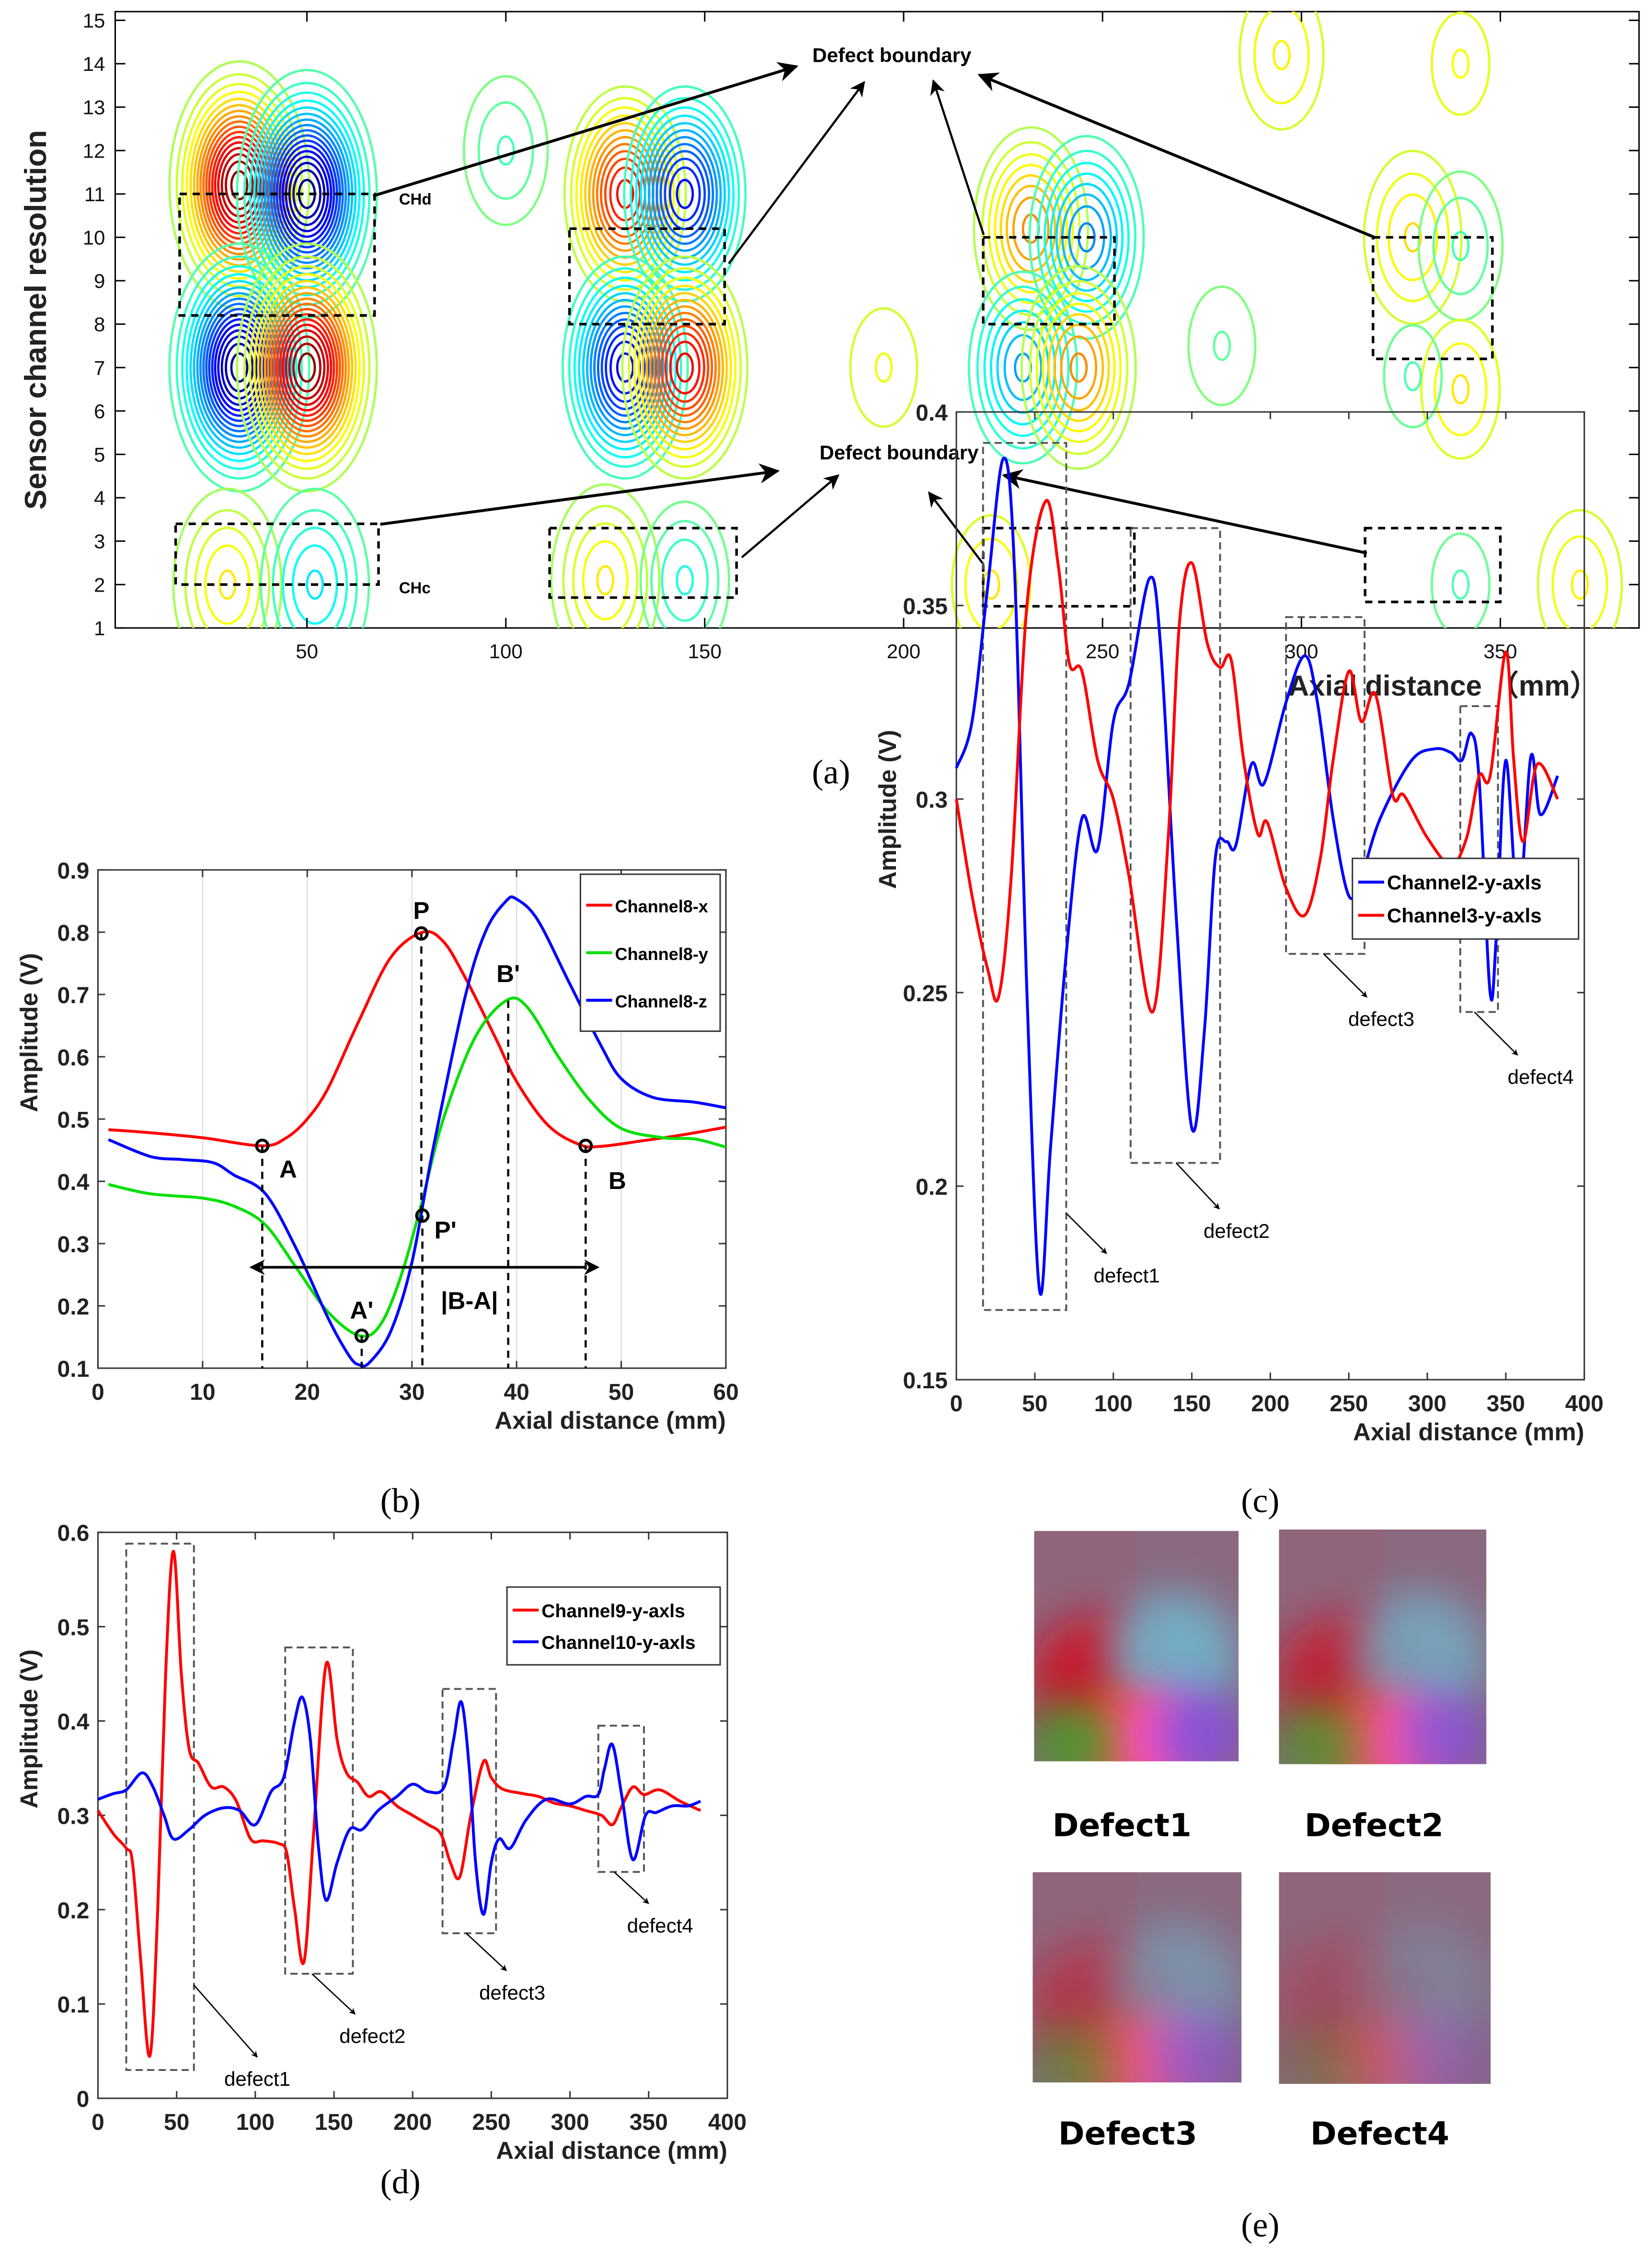  What do you see at coordinates (661, 1001) in the screenshot?
I see `legend-label: Channel8-z` at bounding box center [661, 1001].